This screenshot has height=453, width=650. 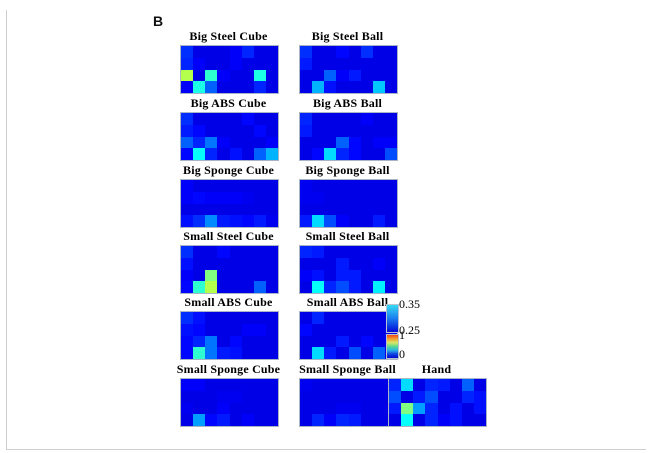 What do you see at coordinates (348, 136) in the screenshot?
I see `heatmap-big-abs-ball` at bounding box center [348, 136].